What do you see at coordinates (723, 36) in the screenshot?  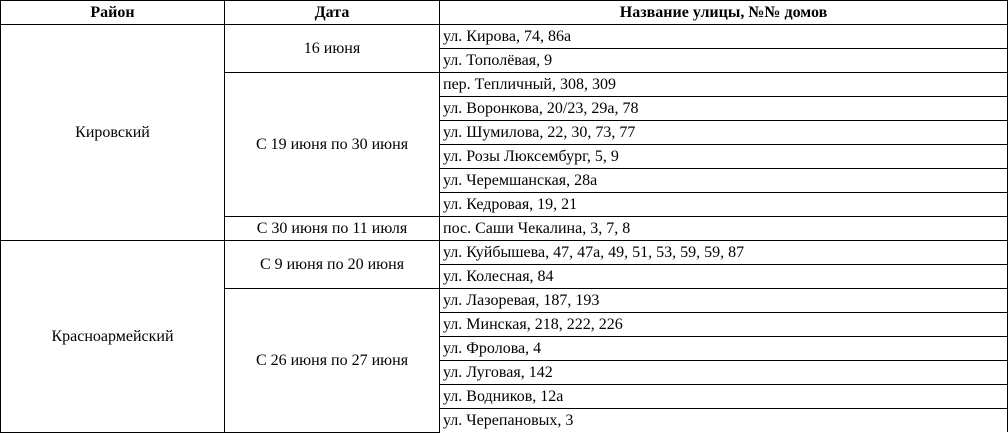 I see `address-cell: ул. Кирова, 74, 86а` at bounding box center [723, 36].